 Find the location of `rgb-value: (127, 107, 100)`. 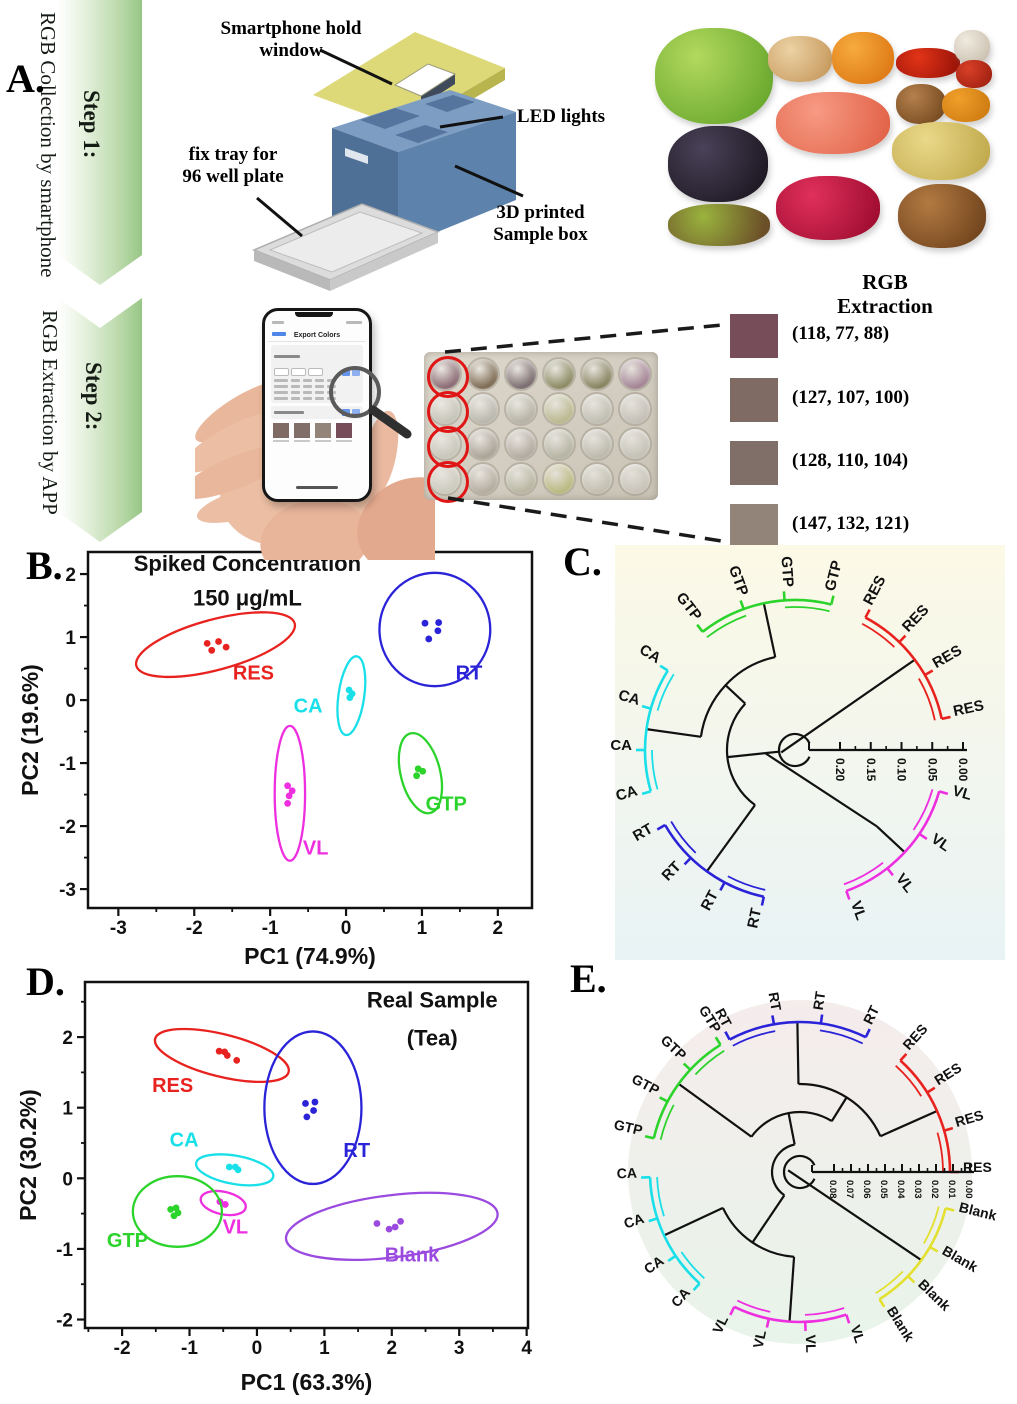

rgb-value: (127, 107, 100) is located at coordinates (851, 397).